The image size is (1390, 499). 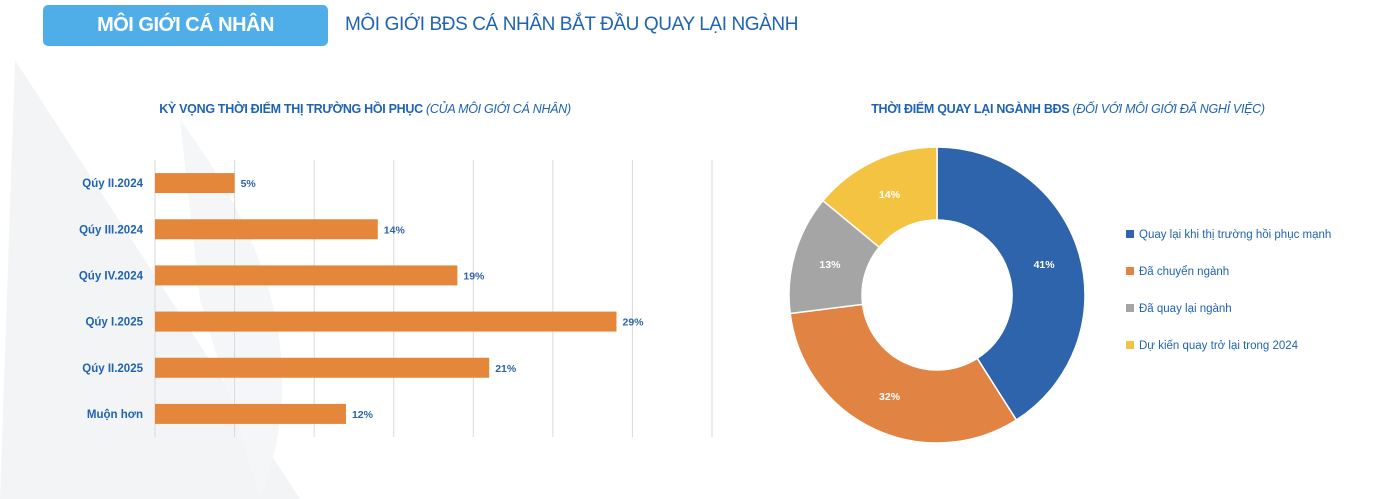 What do you see at coordinates (890, 195) in the screenshot?
I see `slice-label: 14%` at bounding box center [890, 195].